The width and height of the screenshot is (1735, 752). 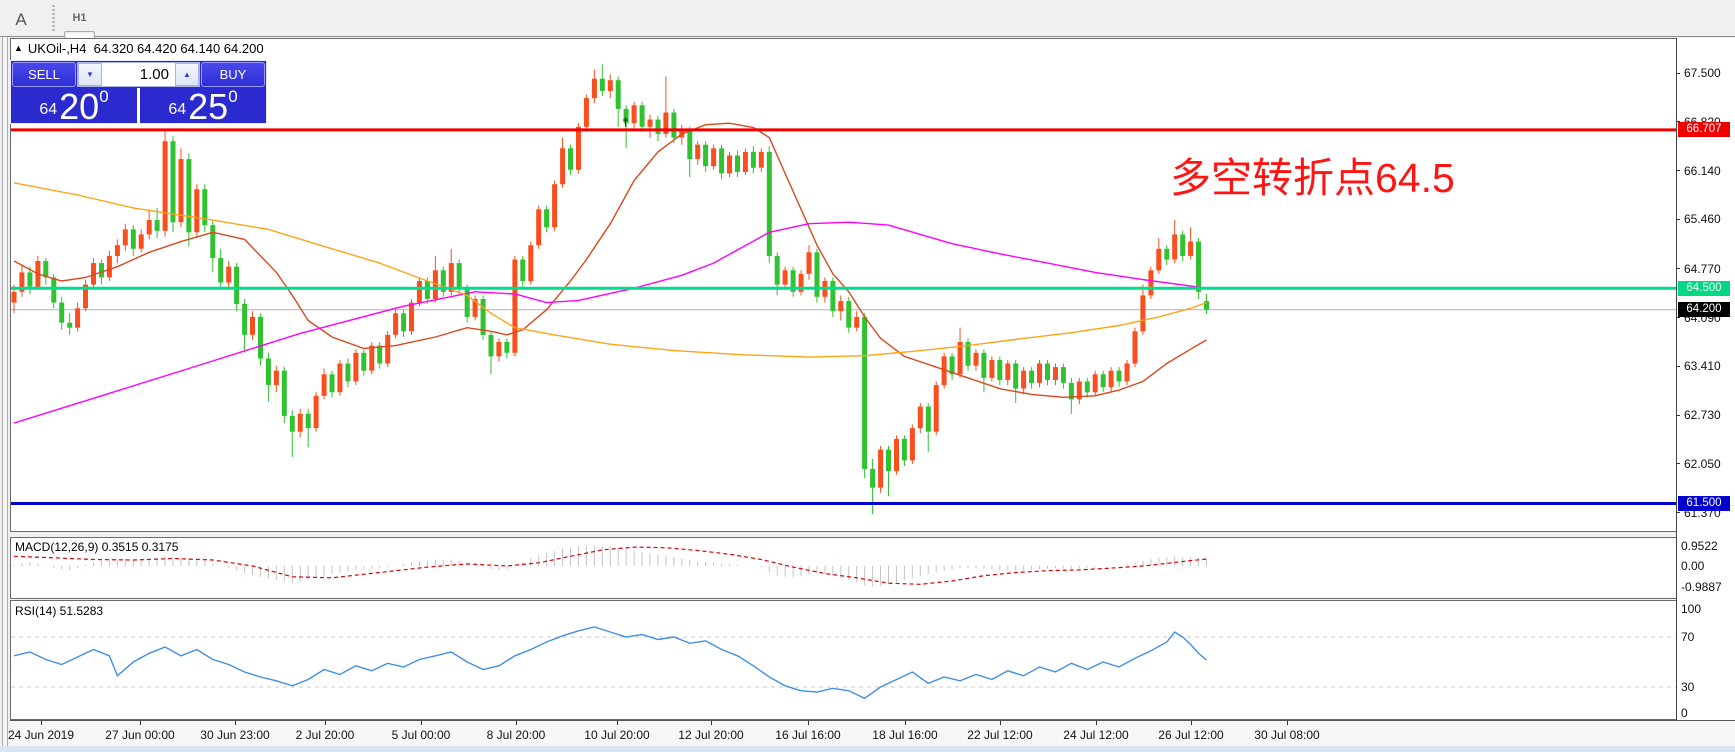 I want to click on price-divider, so click(x=138, y=106).